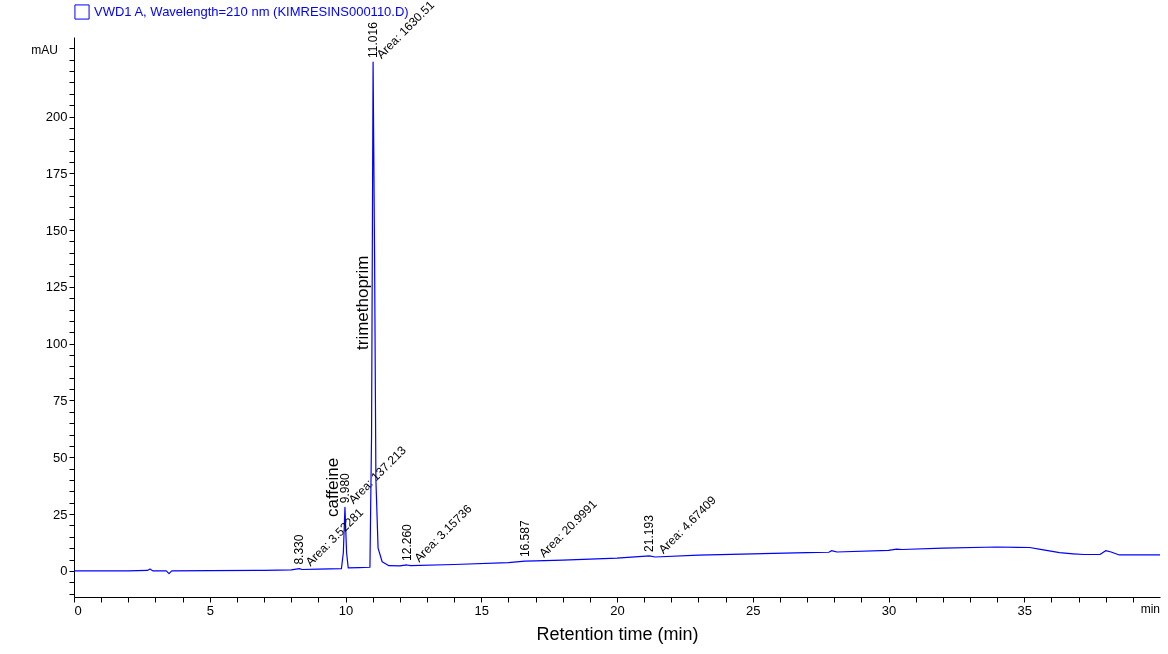  Describe the element at coordinates (524, 539) in the screenshot. I see `annotation: 16.587` at that location.